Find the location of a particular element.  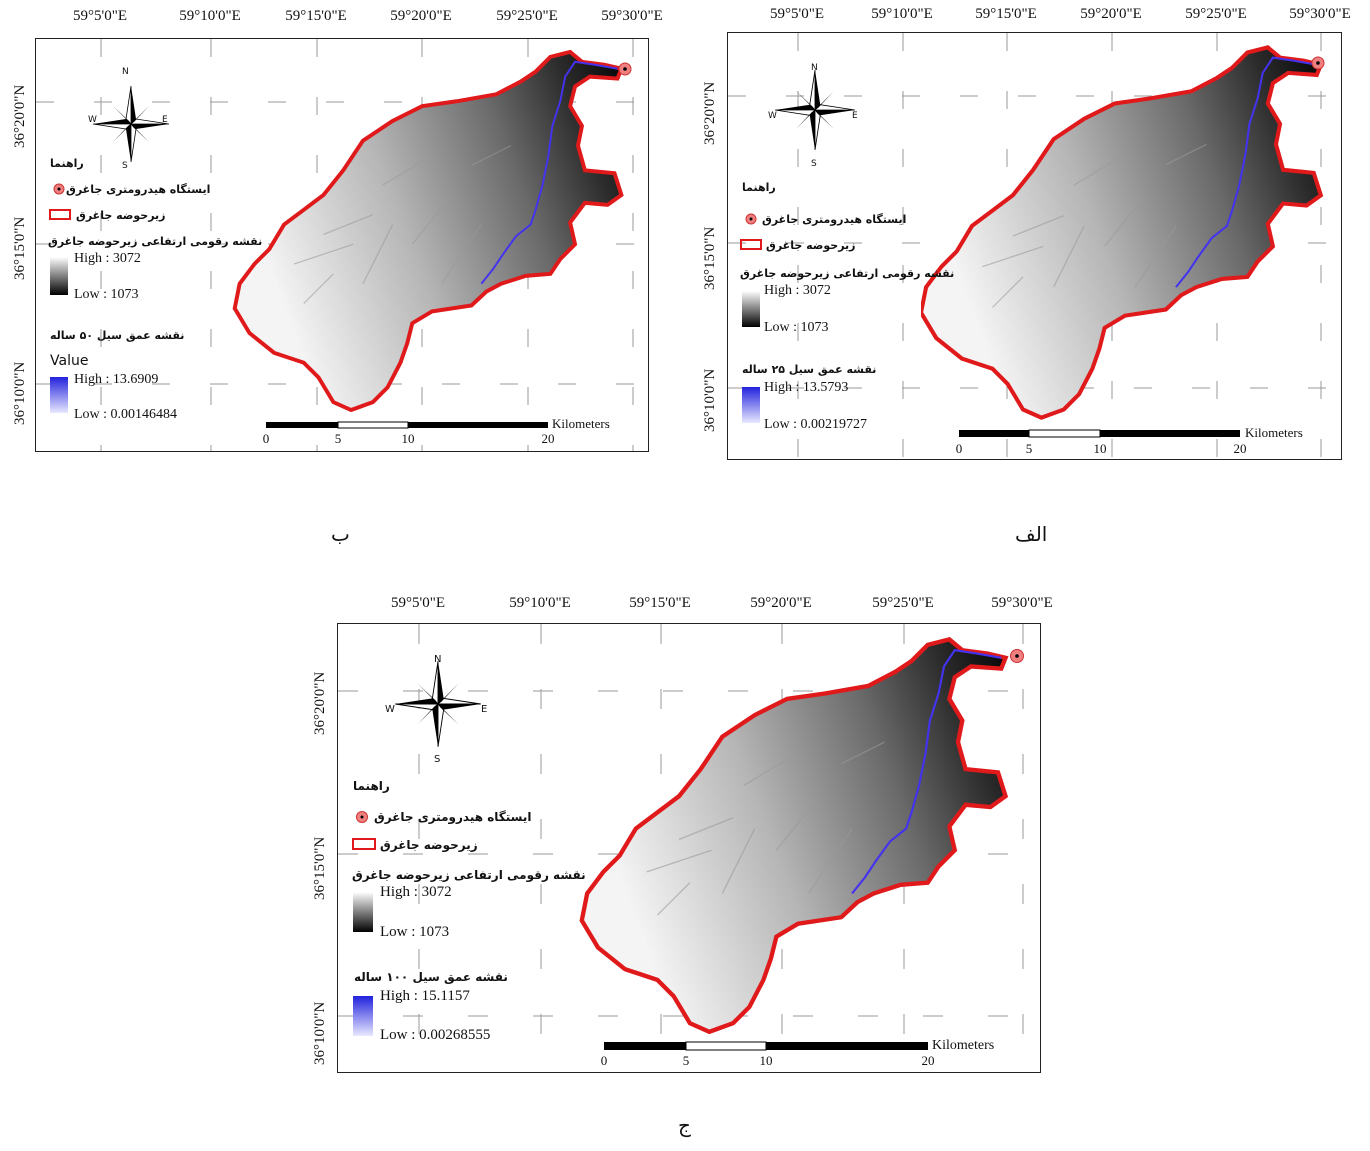

caption-alef: الف is located at coordinates (1031, 534).